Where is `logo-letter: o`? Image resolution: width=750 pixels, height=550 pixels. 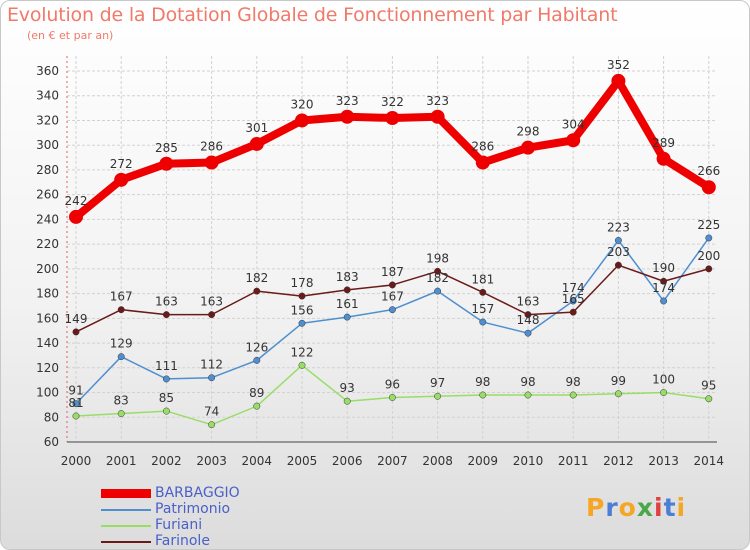 logo-letter: o is located at coordinates (627, 507).